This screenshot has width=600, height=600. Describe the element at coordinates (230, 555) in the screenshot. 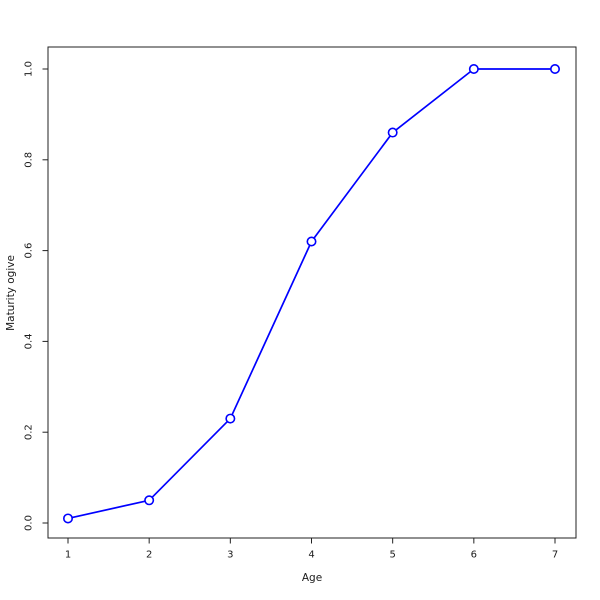

I see `x-tick-label: 3` at that location.